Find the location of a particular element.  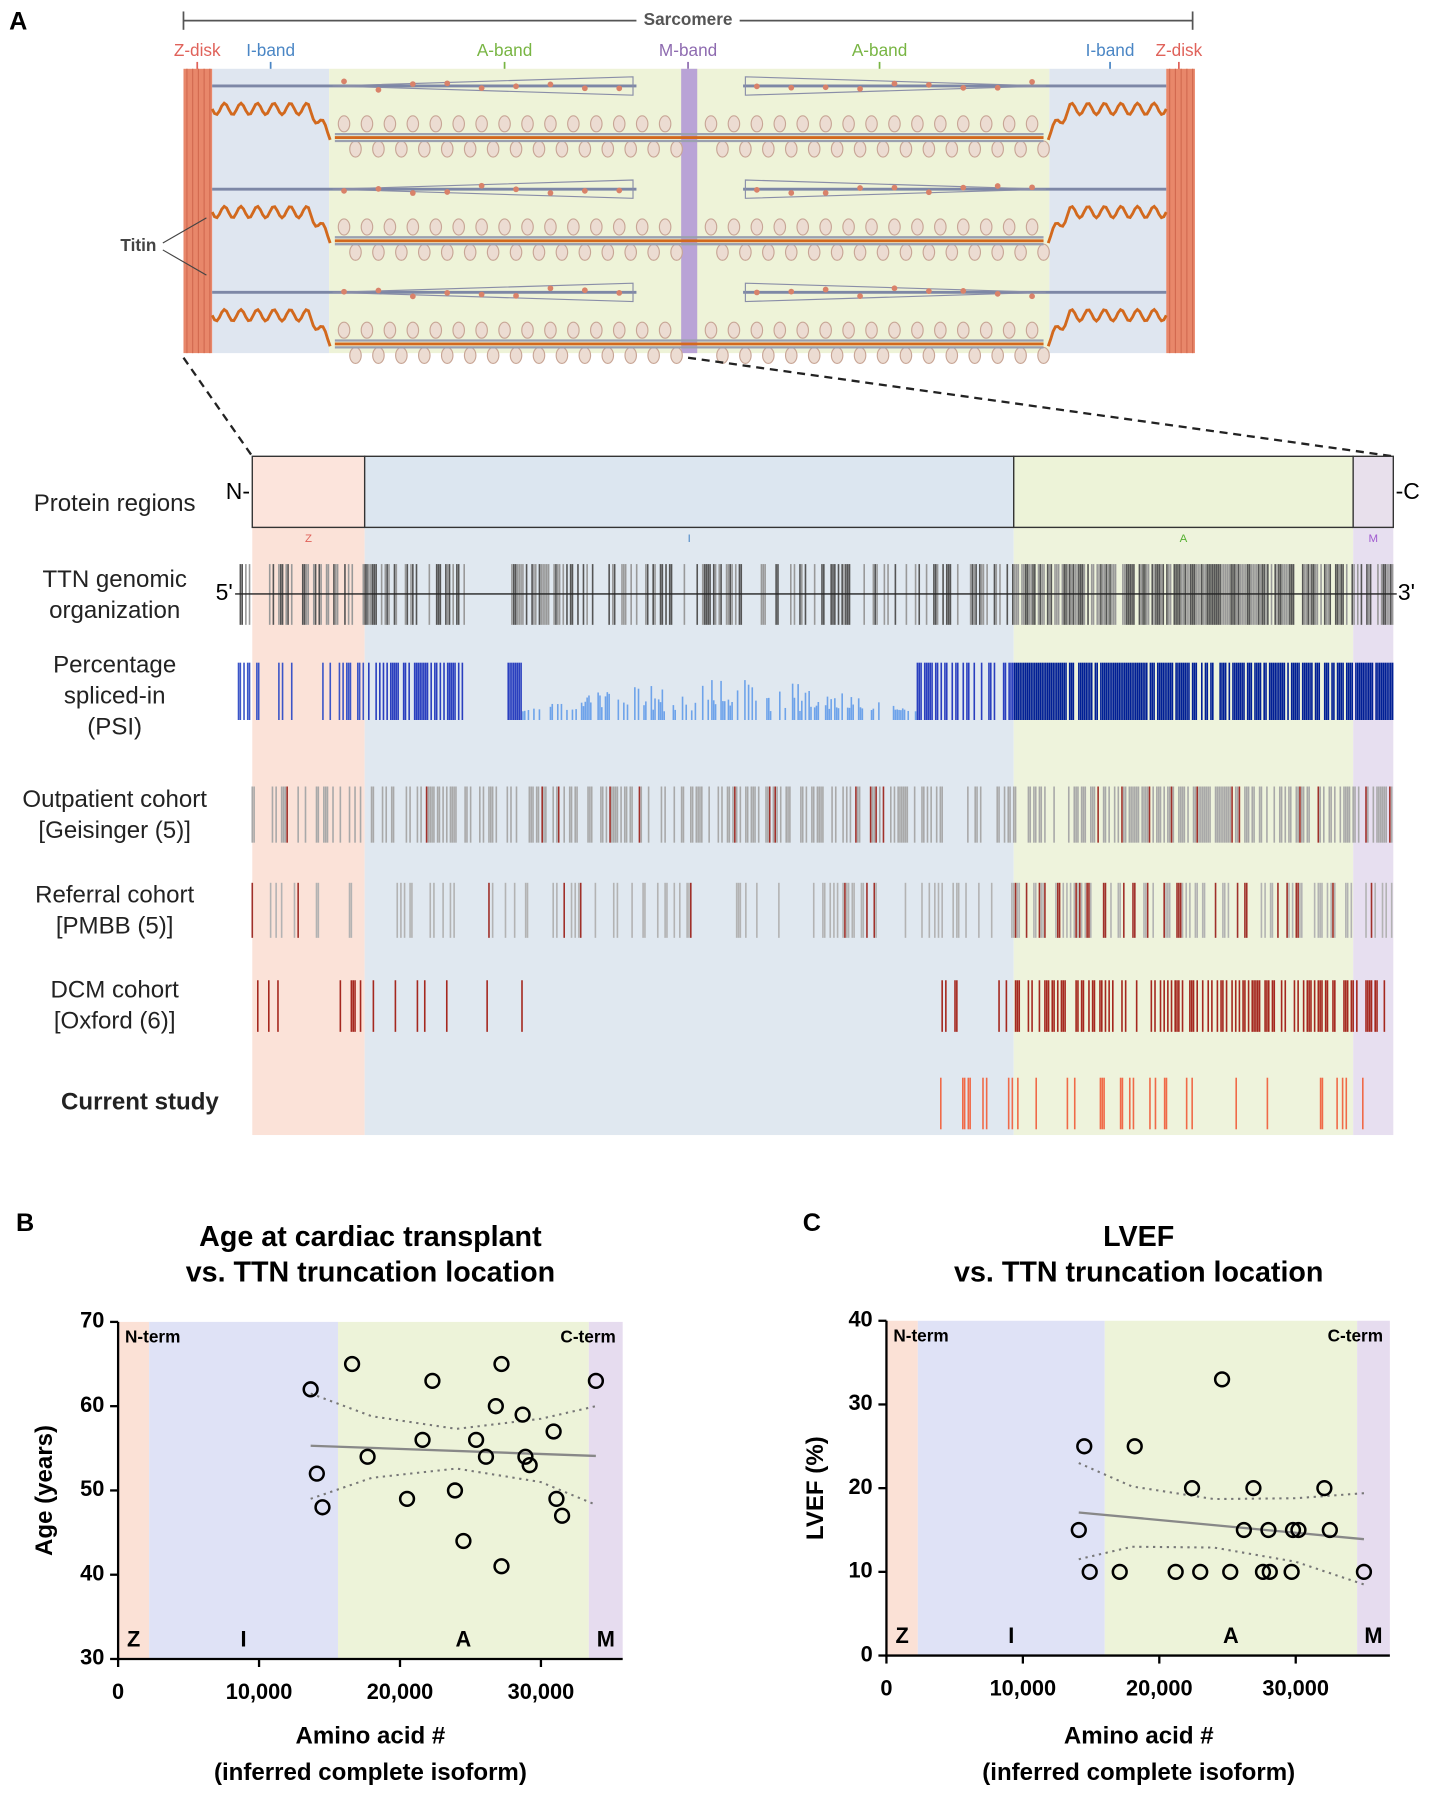

chart-title: vs. TTN truncation location is located at coordinates (1138, 1272).